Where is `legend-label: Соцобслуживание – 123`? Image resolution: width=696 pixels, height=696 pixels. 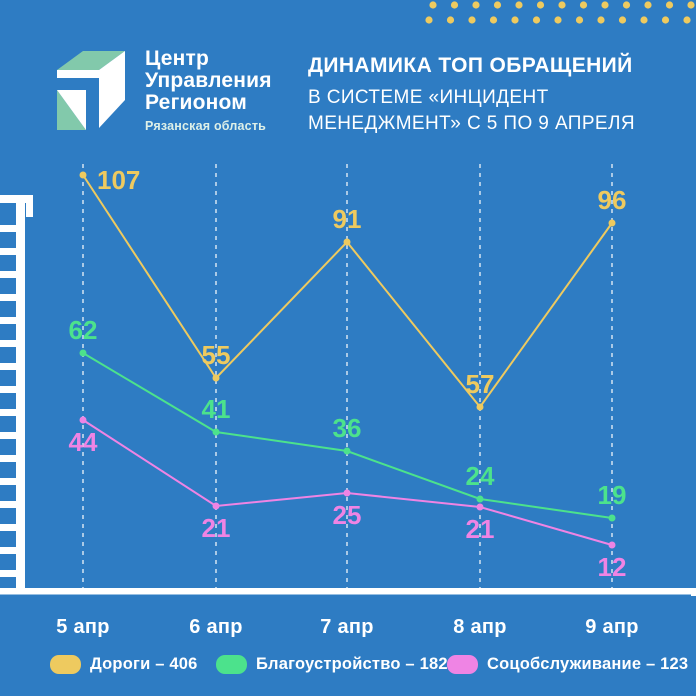
legend-label: Соцобслуживание – 123 is located at coordinates (588, 664).